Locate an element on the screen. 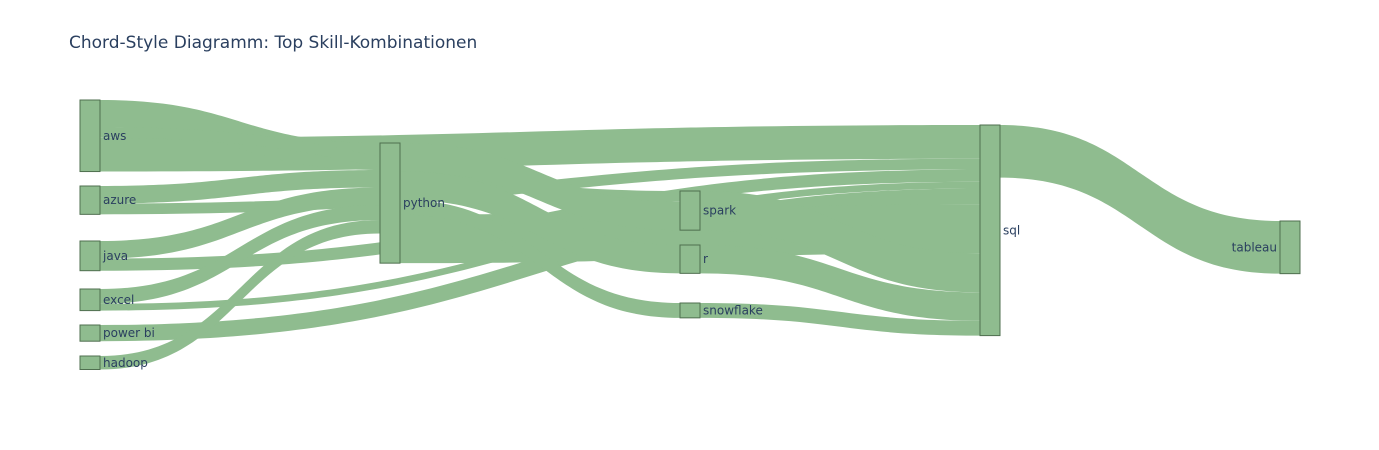 This screenshot has width=1379, height=450. link-spark-sql is located at coordinates (840, 242).